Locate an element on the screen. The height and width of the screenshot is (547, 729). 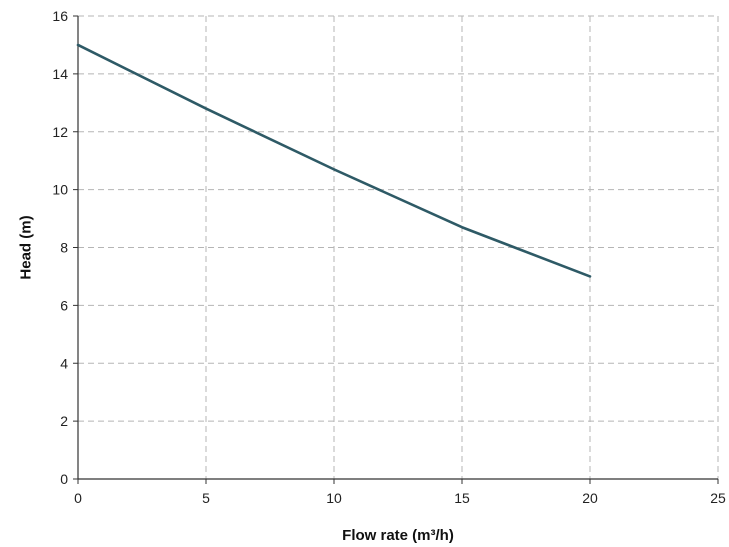
x-tick-label-1: 5 is located at coordinates (206, 498).